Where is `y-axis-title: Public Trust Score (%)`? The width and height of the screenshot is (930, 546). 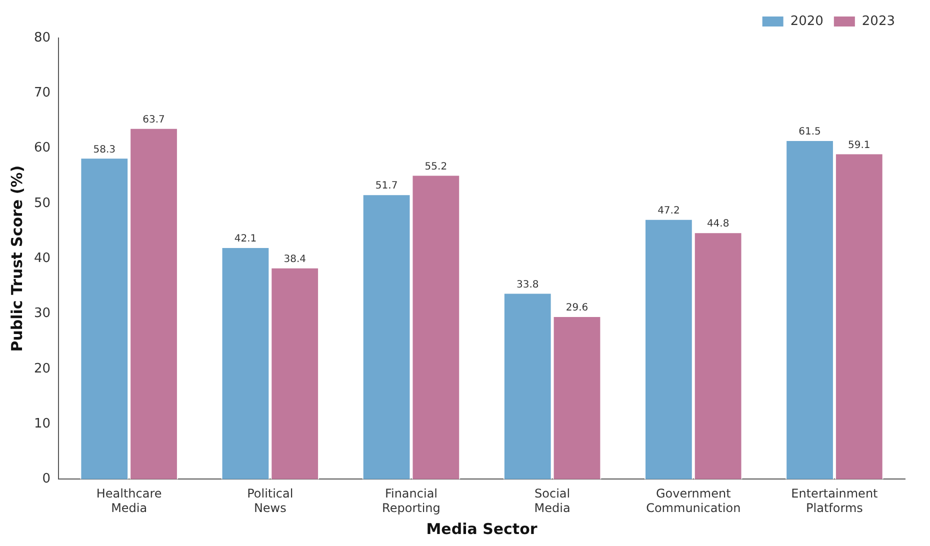 y-axis-title: Public Trust Score (%) is located at coordinates (17, 258).